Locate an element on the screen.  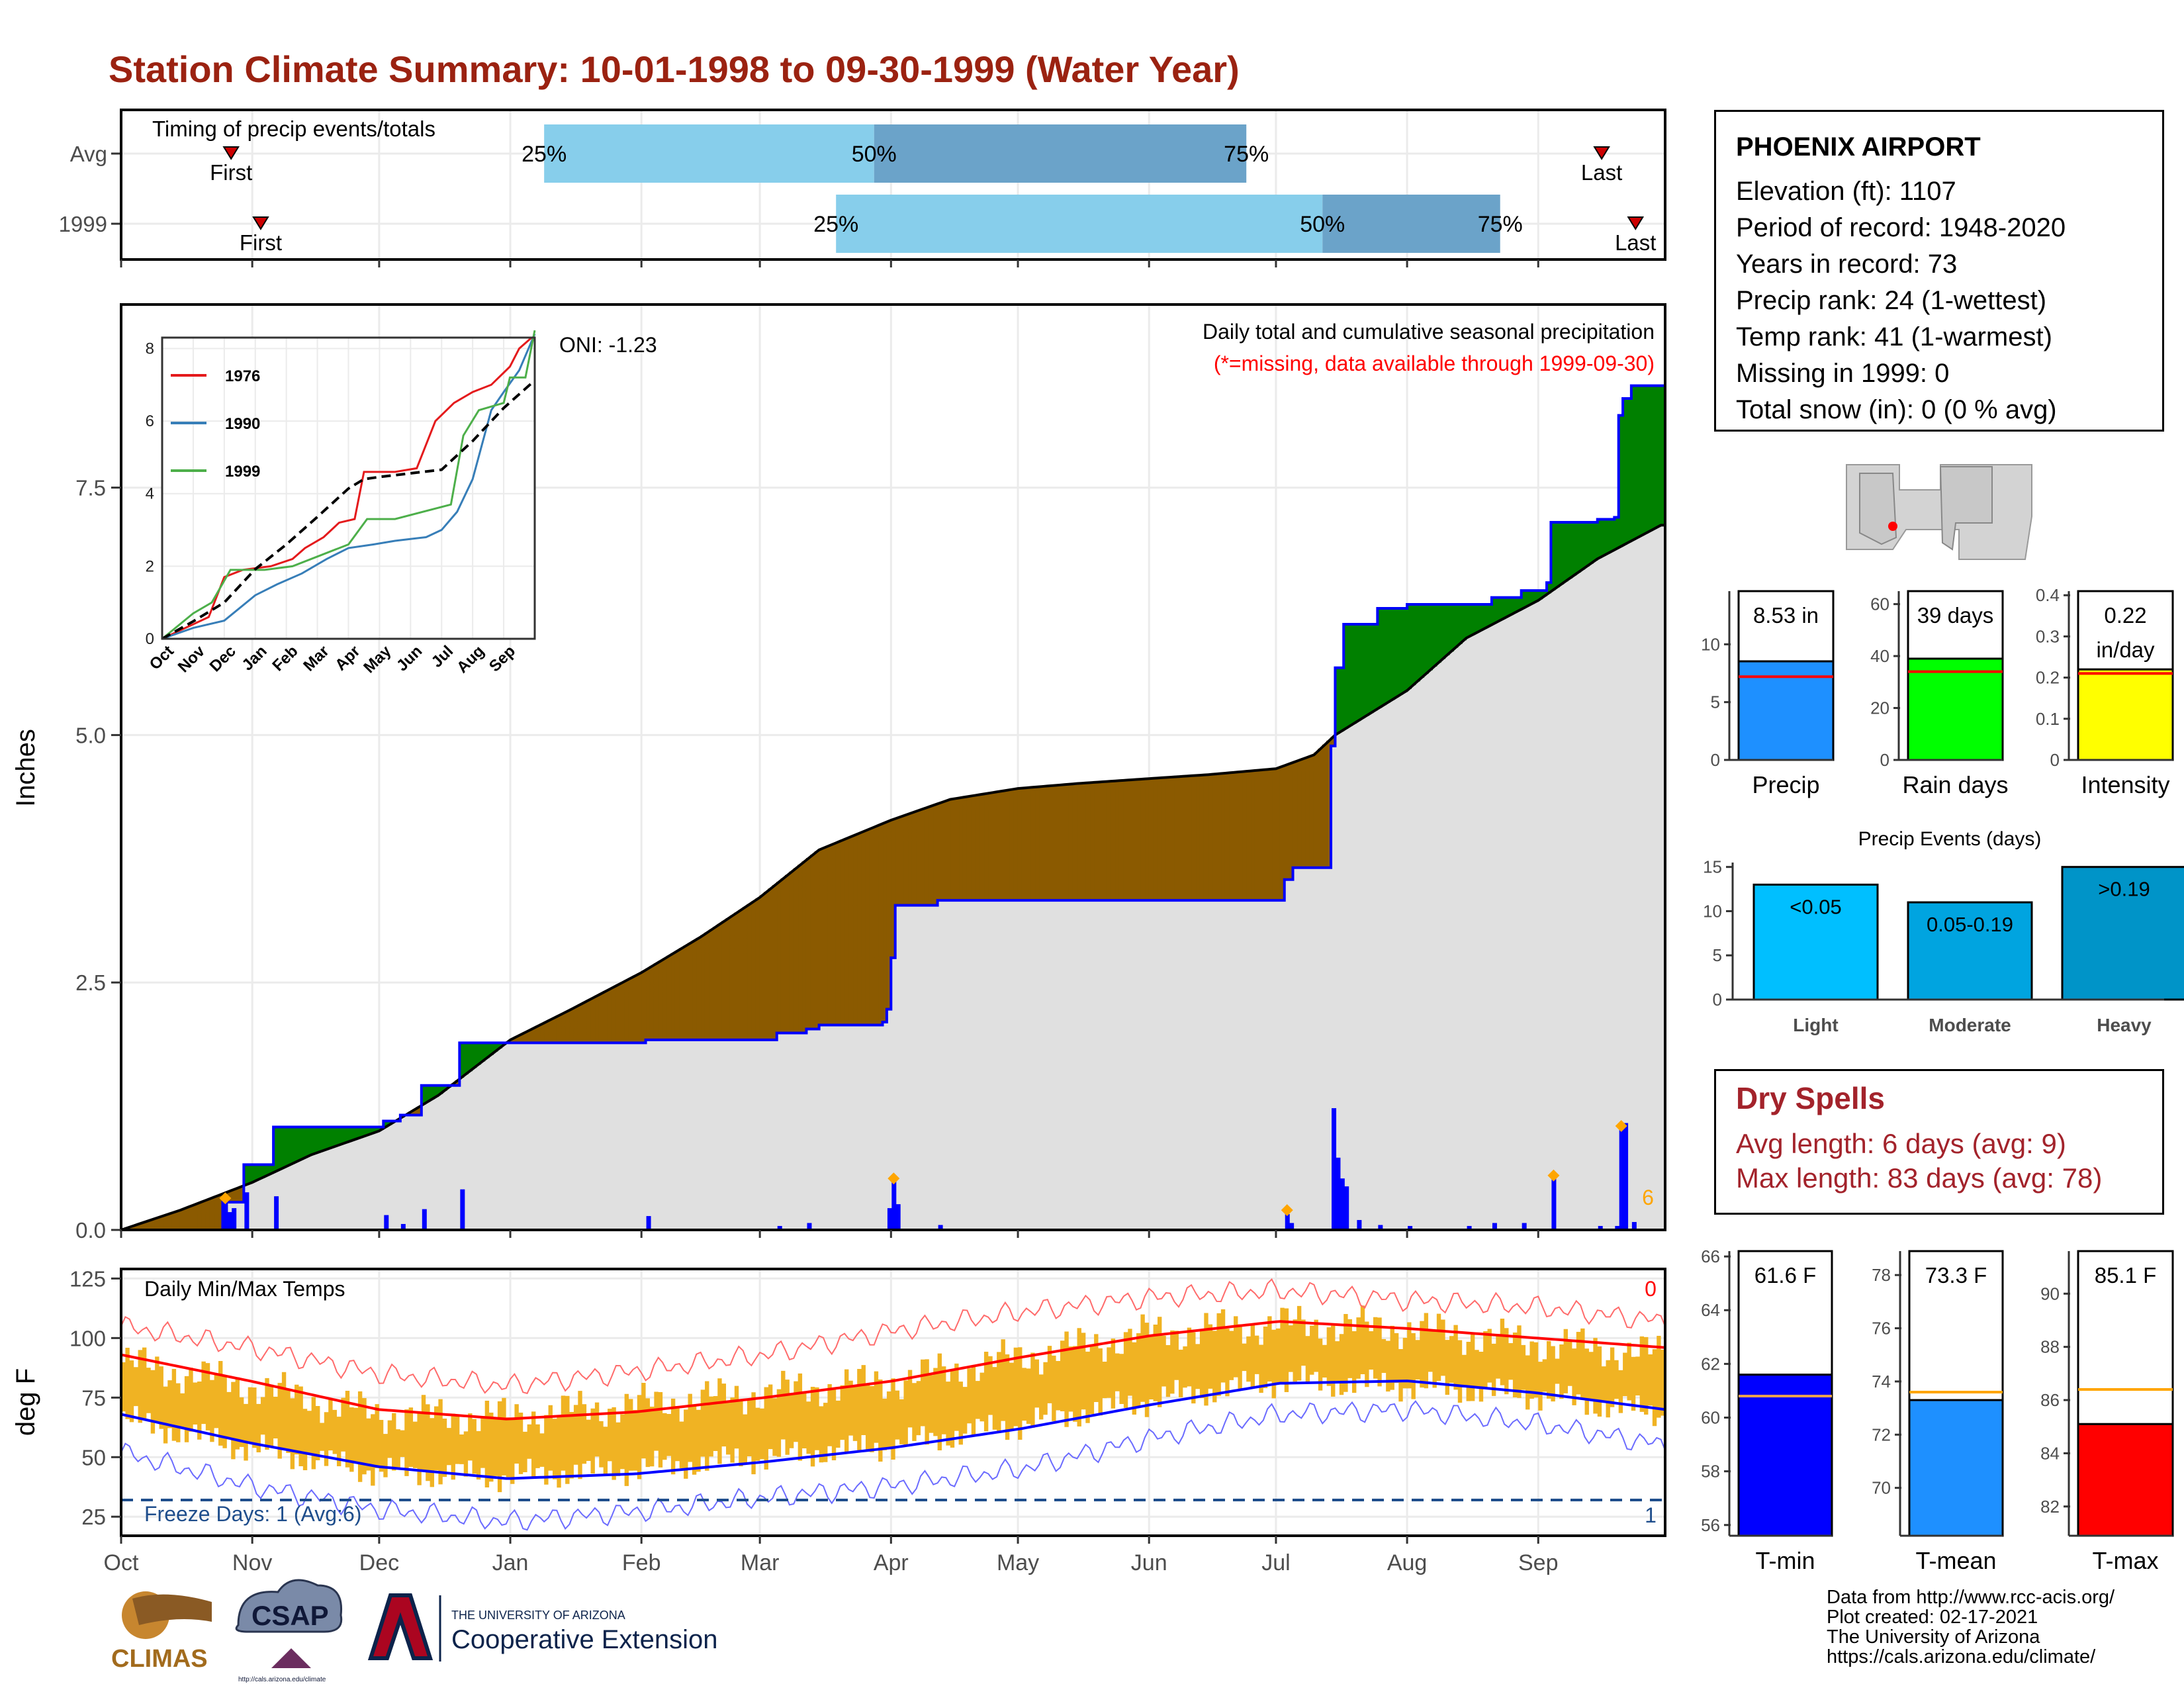
y-tick-label: 5.0 is located at coordinates (90, 735).